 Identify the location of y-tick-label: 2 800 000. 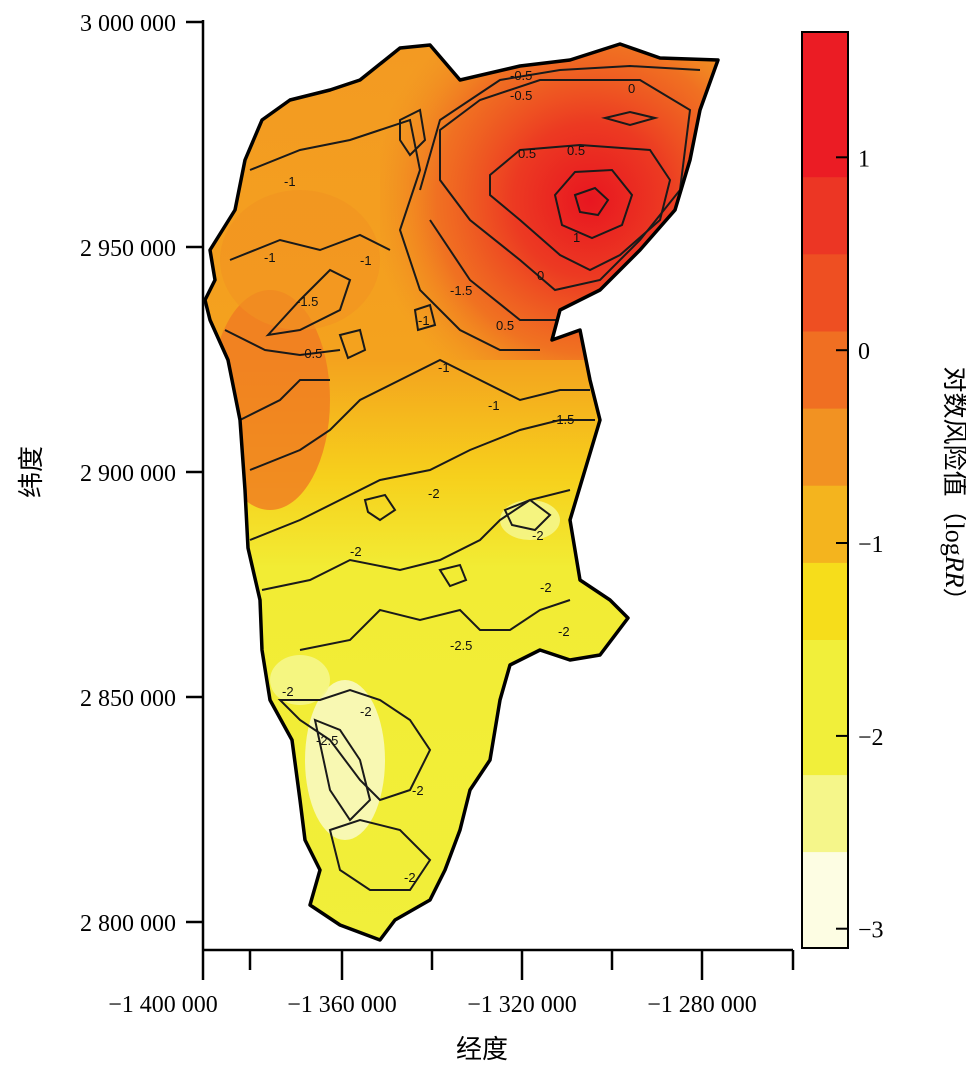
(128, 924).